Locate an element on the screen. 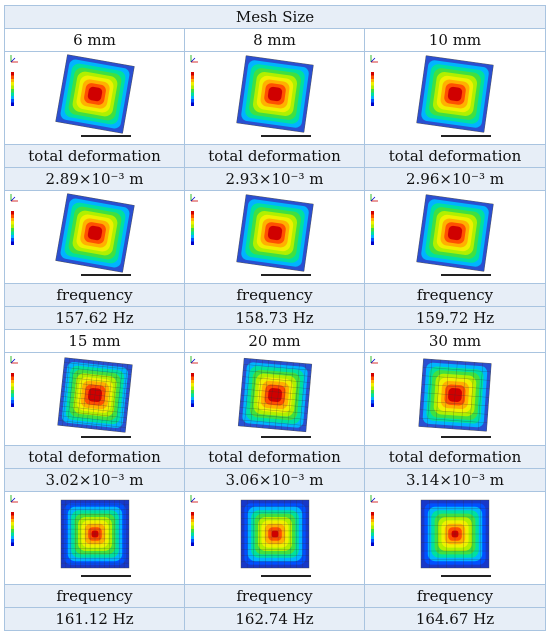  deformation-image-6mm is located at coordinates (94, 98).